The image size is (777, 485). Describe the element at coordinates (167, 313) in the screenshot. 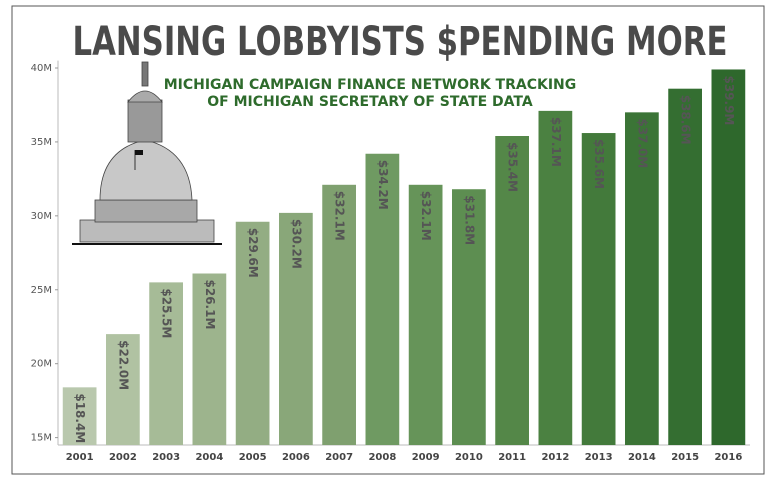

I see `value-label: $25.5M` at that location.